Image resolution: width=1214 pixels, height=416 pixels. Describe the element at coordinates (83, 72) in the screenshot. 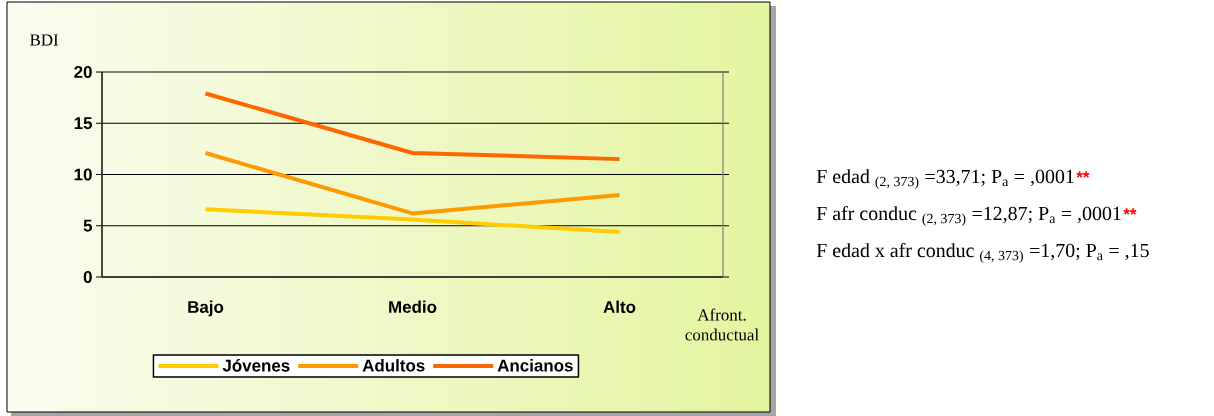

I see `y-tick-label: 20` at that location.